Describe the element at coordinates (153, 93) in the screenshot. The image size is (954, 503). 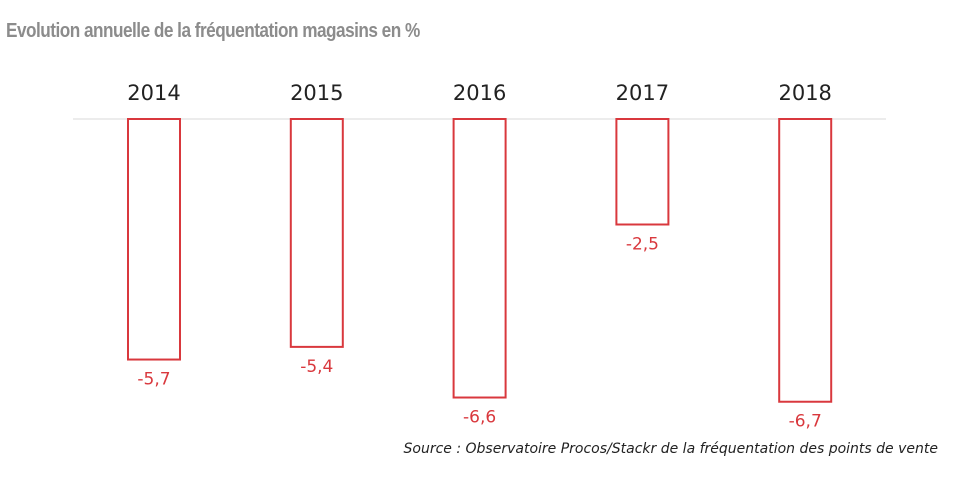
I see `category-label-2014: 2014` at that location.